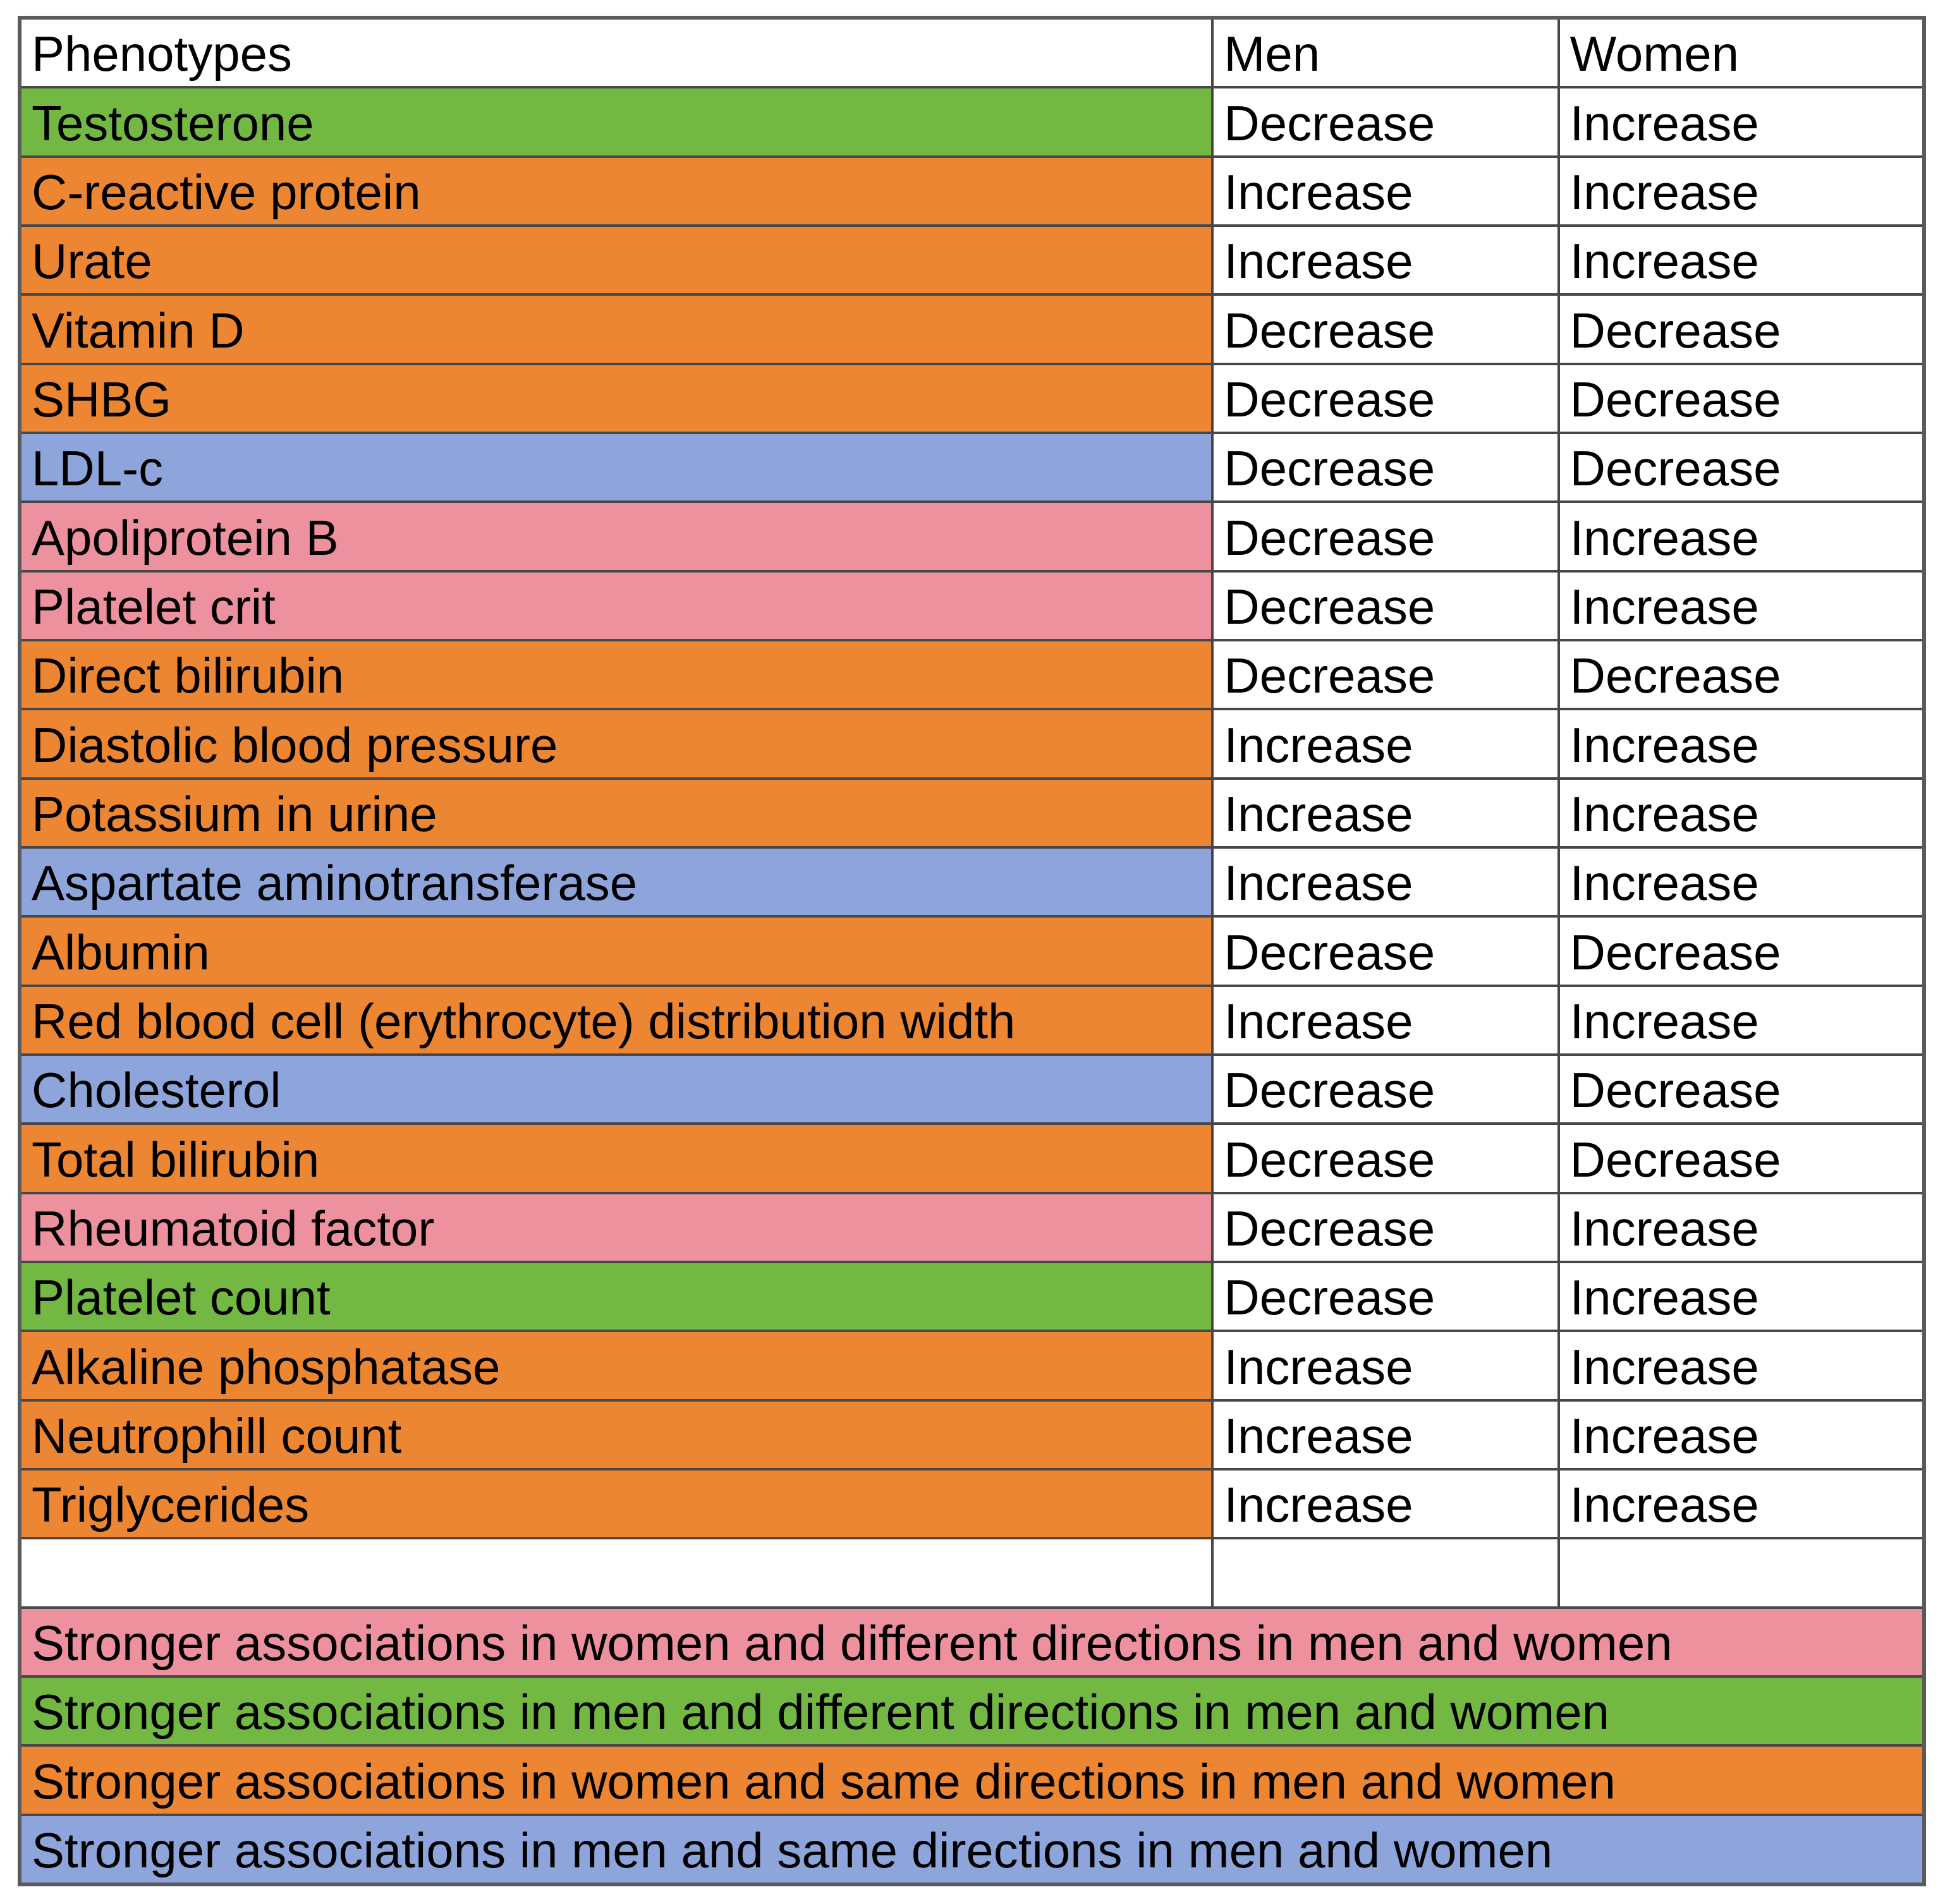  What do you see at coordinates (617, 121) in the screenshot?
I see `phenotype-cell: Testosterone` at bounding box center [617, 121].